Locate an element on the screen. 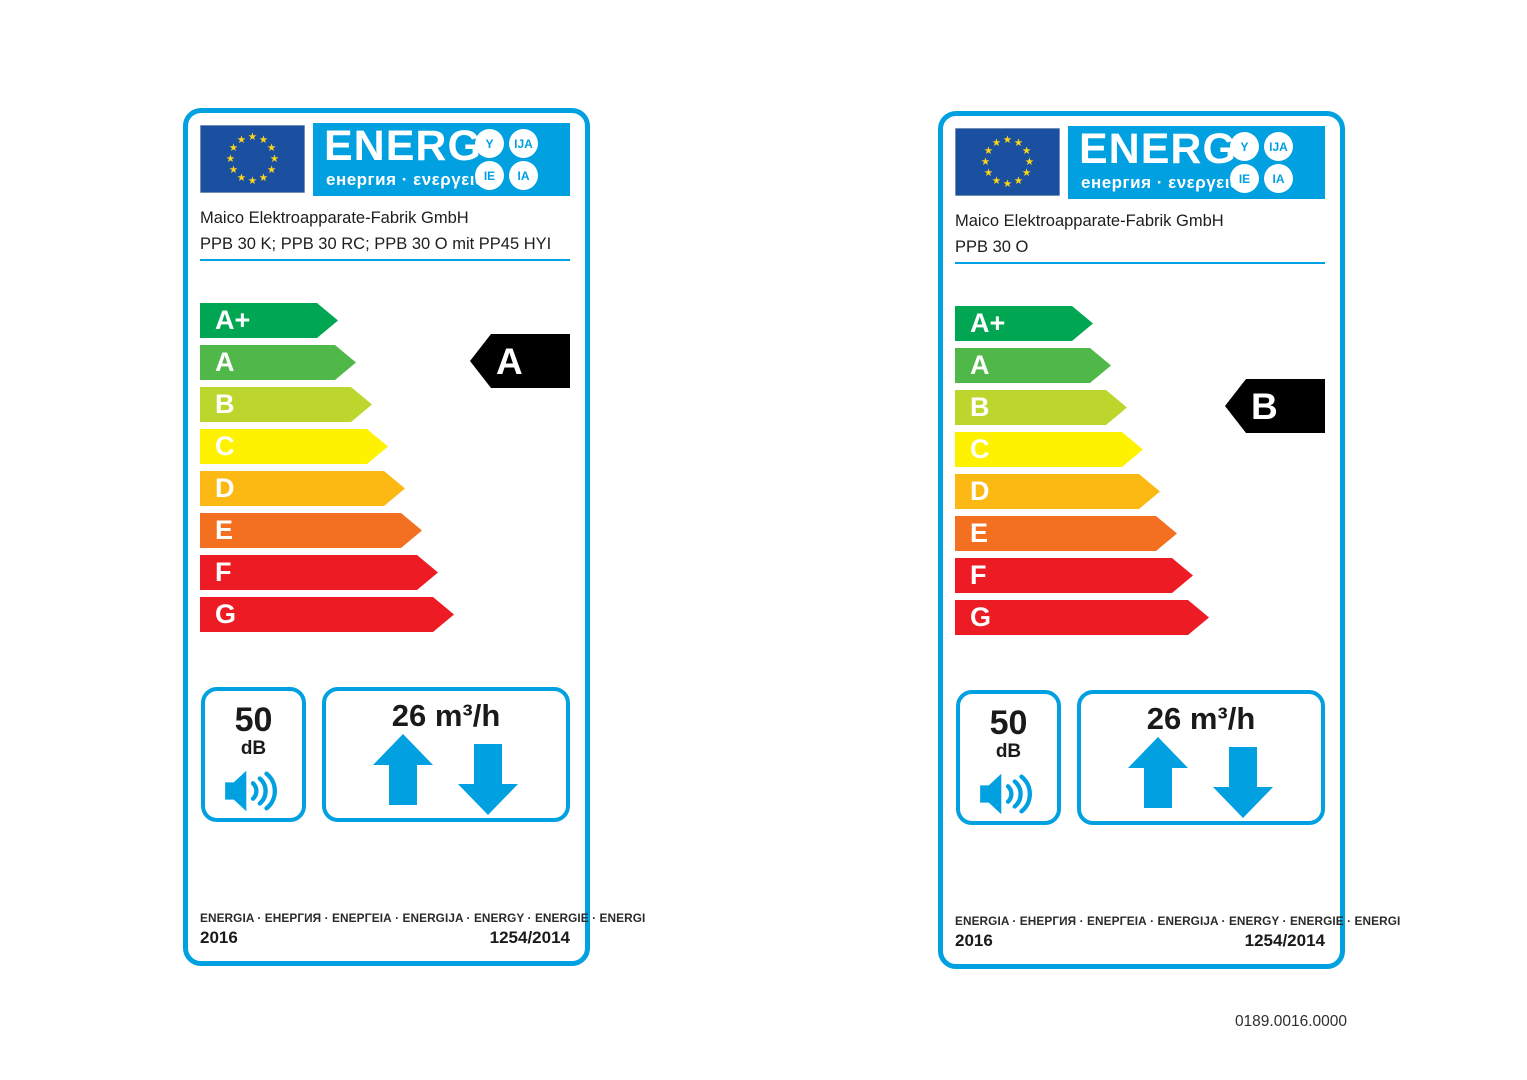 Image resolution: width=1527 pixels, height=1080 pixels. scale-bar-letter: D is located at coordinates (225, 488).